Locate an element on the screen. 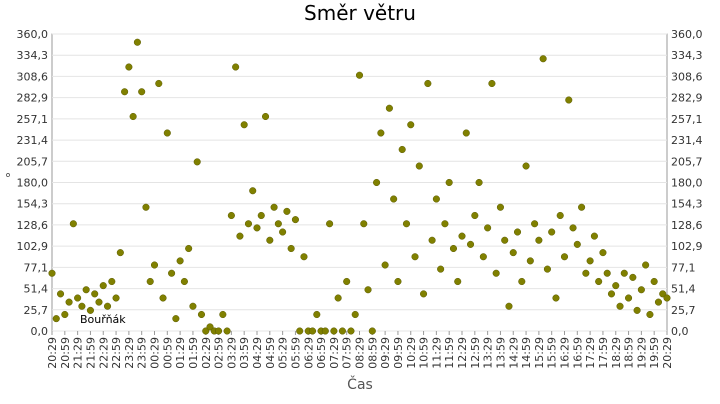 Image resolution: width=720 pixels, height=404 pixels. y2-tick-label: 102,9 is located at coordinates (687, 246).